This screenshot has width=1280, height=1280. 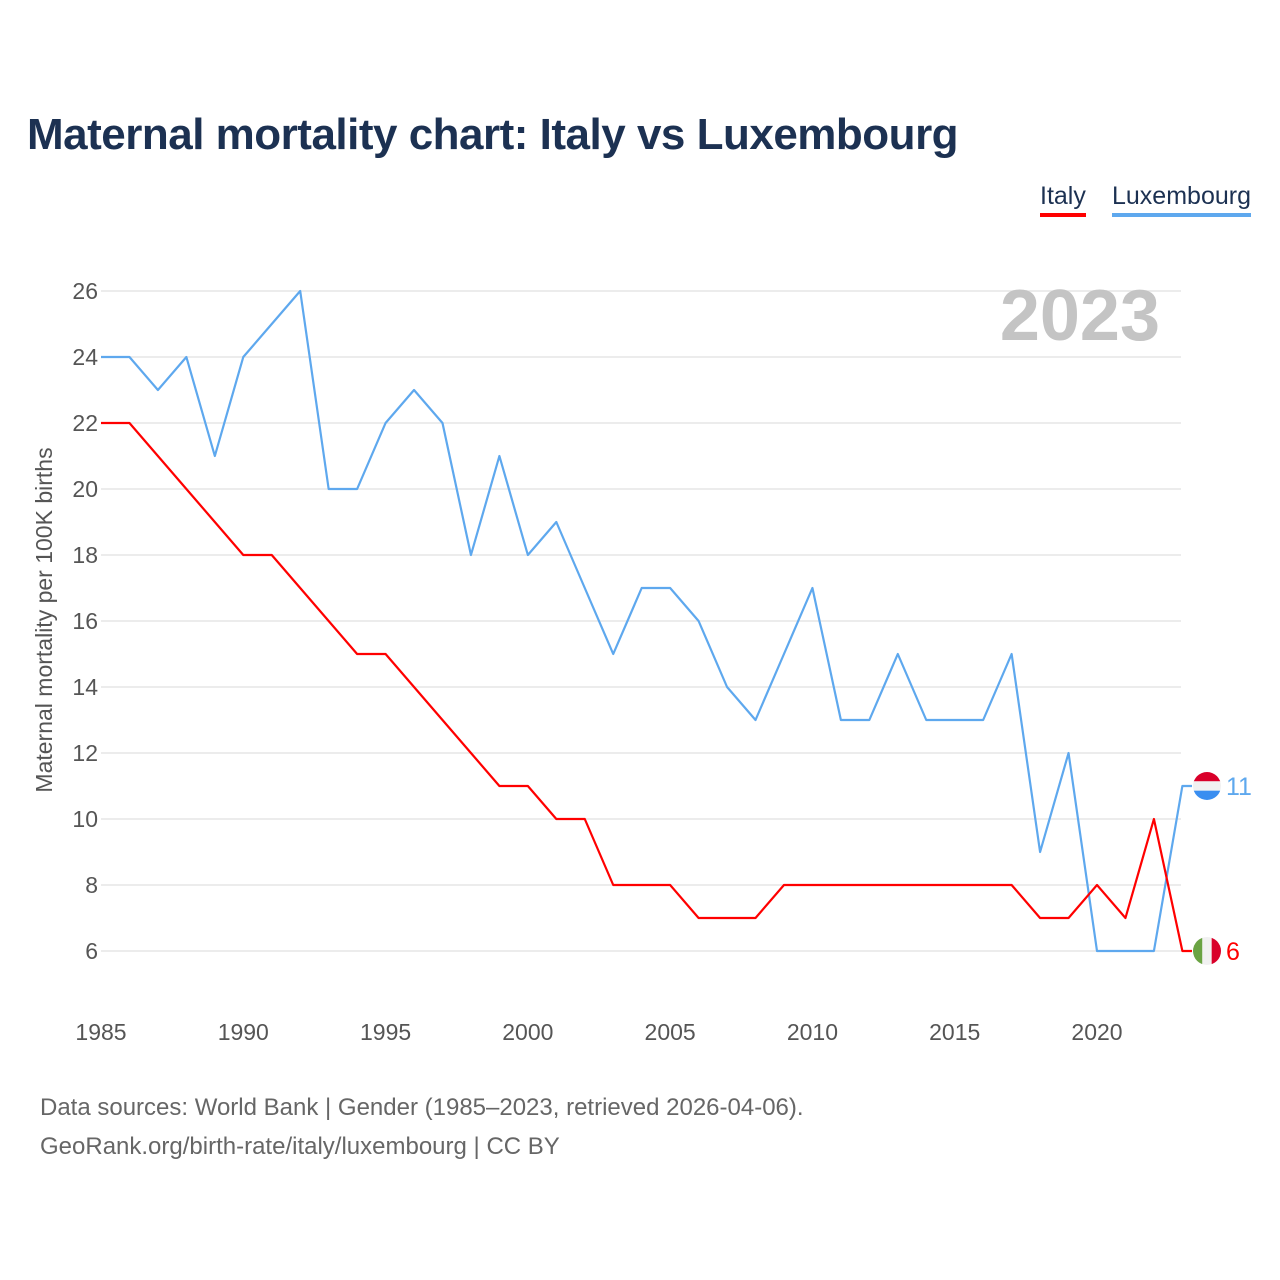 What do you see at coordinates (1063, 199) in the screenshot?
I see `legend-italy: Italy` at bounding box center [1063, 199].